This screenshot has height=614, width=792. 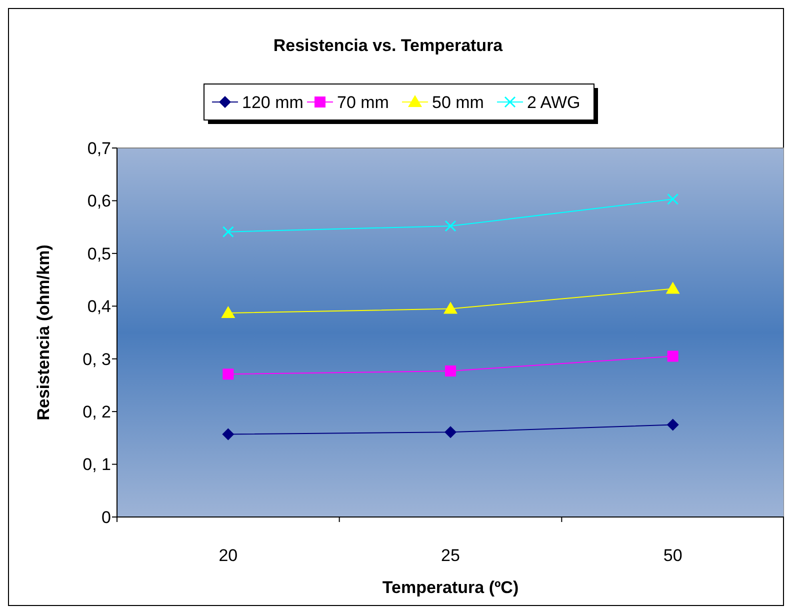 What do you see at coordinates (363, 102) in the screenshot?
I see `legend-label: 70 mm` at bounding box center [363, 102].